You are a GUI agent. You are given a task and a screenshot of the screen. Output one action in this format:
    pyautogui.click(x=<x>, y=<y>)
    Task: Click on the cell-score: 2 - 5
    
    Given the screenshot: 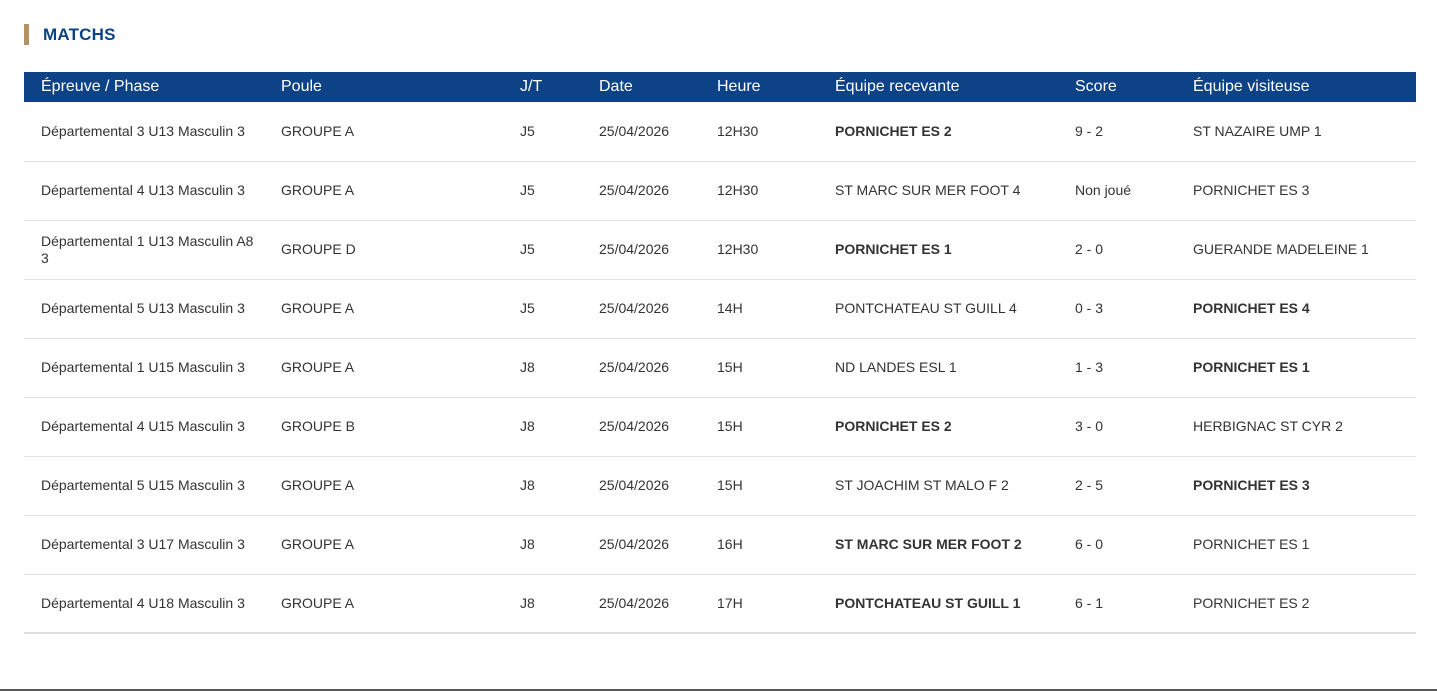 What is the action you would take?
    pyautogui.click(x=1089, y=485)
    